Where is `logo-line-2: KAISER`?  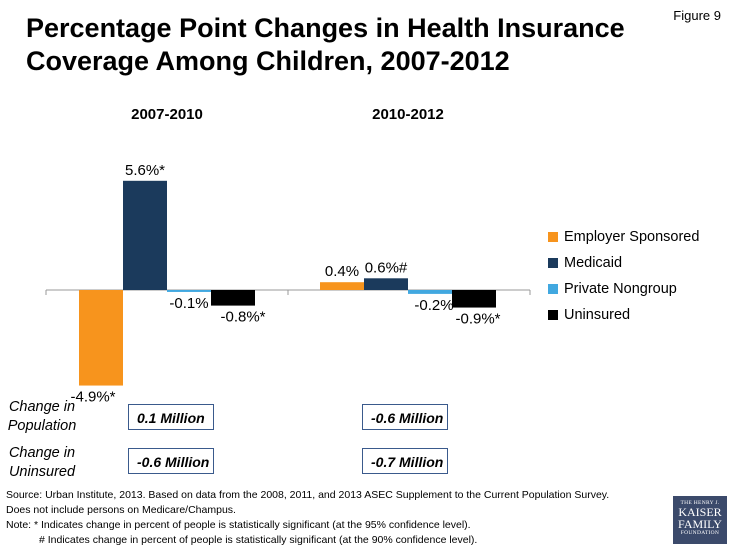
logo-line-2: KAISER is located at coordinates (700, 512).